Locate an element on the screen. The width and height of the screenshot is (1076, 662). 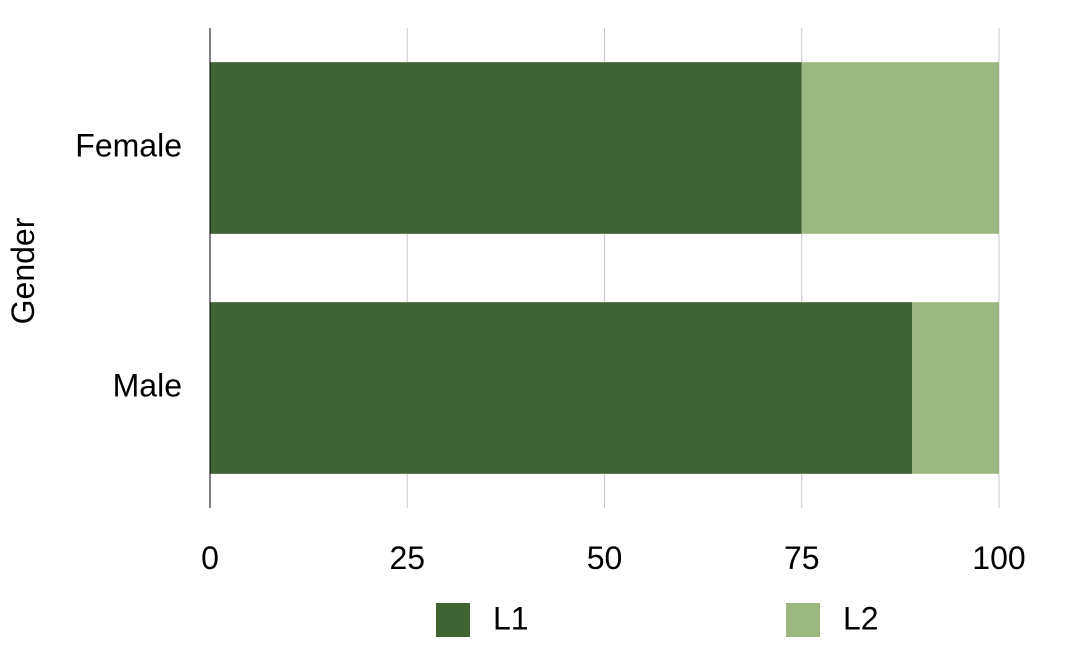
x-tick-label: 75 is located at coordinates (802, 558).